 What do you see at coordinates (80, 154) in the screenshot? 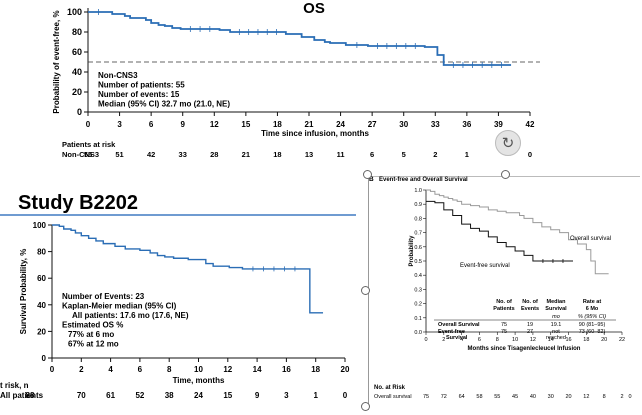
I see `risk-table-label: Non-CNS3` at bounding box center [80, 154].